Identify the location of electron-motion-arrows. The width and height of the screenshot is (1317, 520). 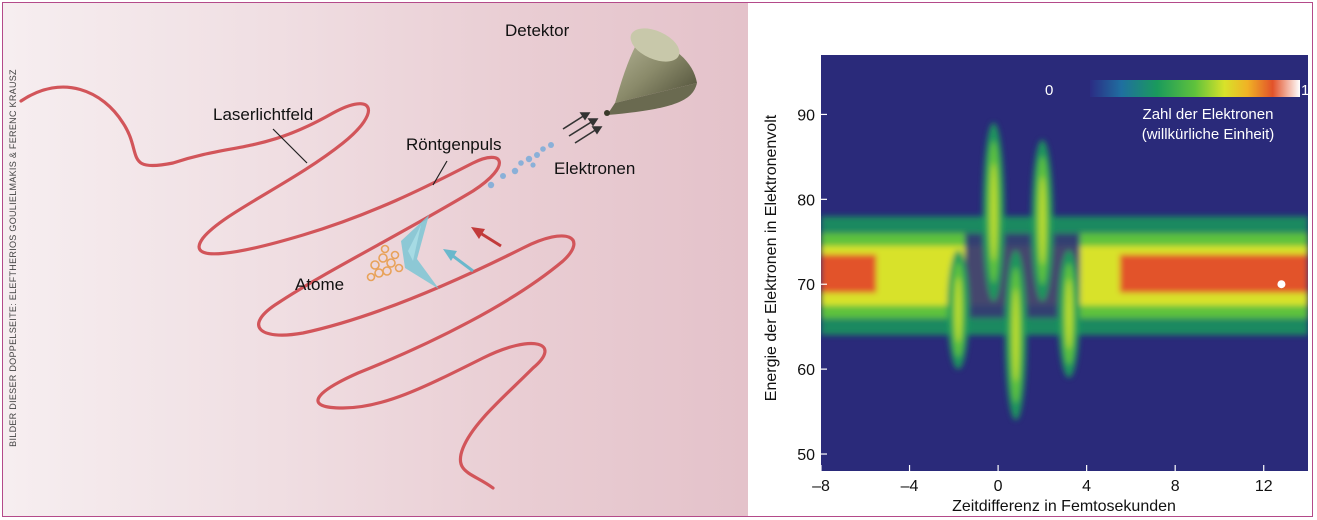
(582, 128).